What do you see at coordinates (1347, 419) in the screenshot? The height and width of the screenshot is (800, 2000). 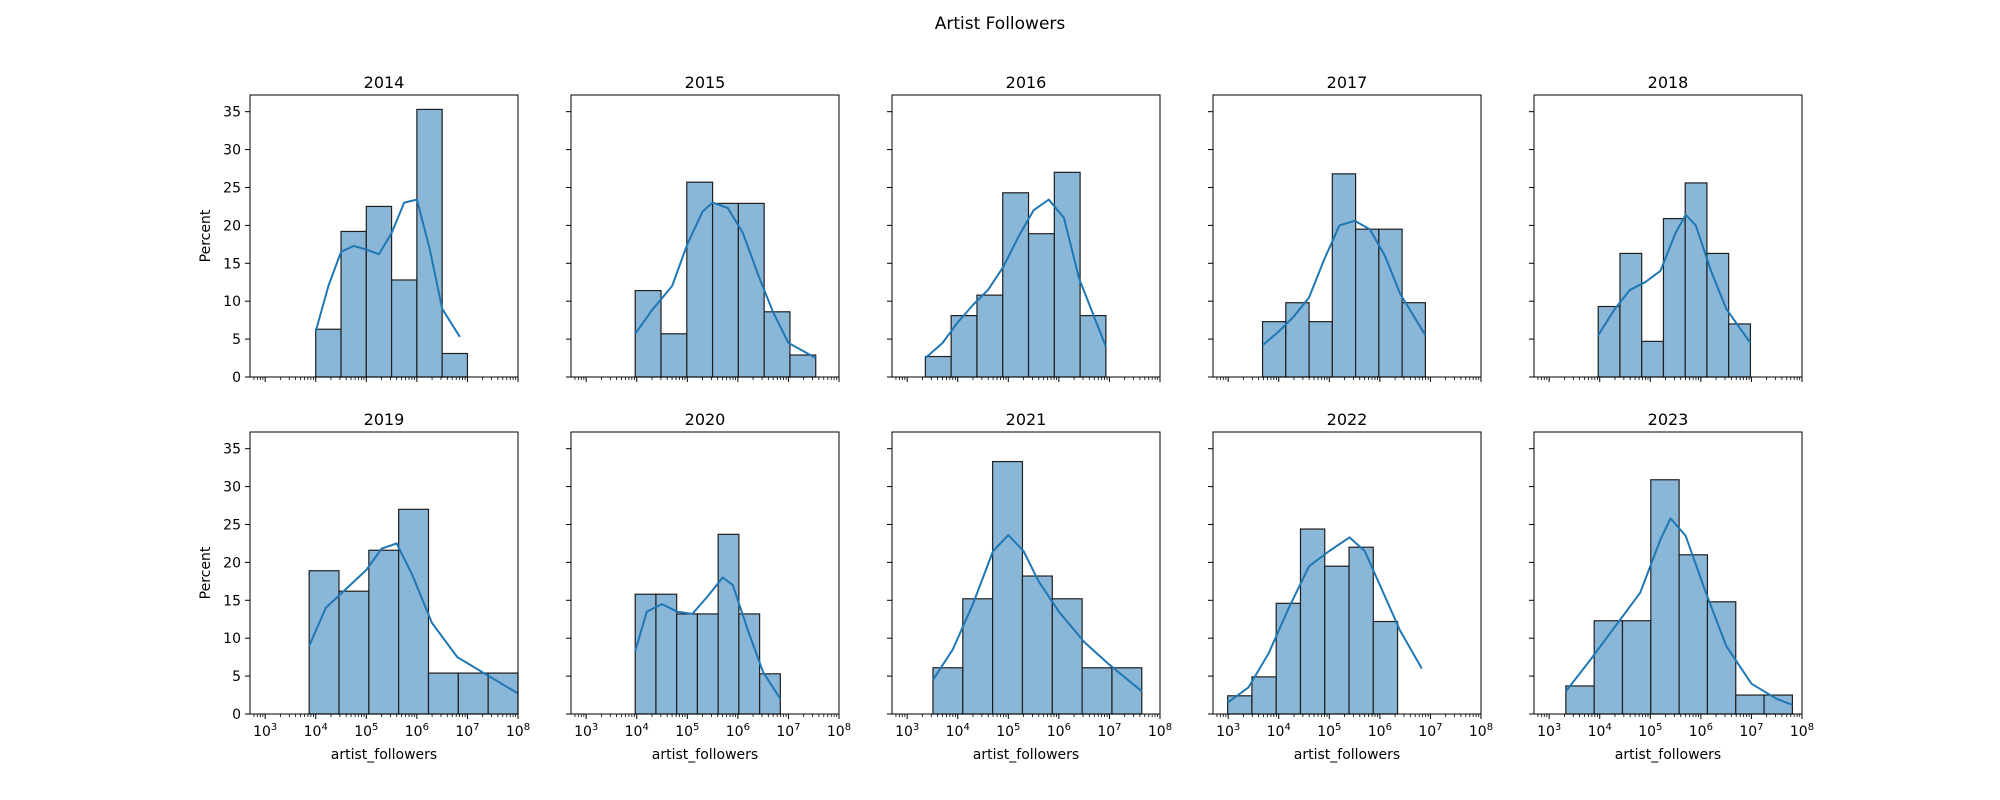 I see `subplot-title: 2022` at bounding box center [1347, 419].